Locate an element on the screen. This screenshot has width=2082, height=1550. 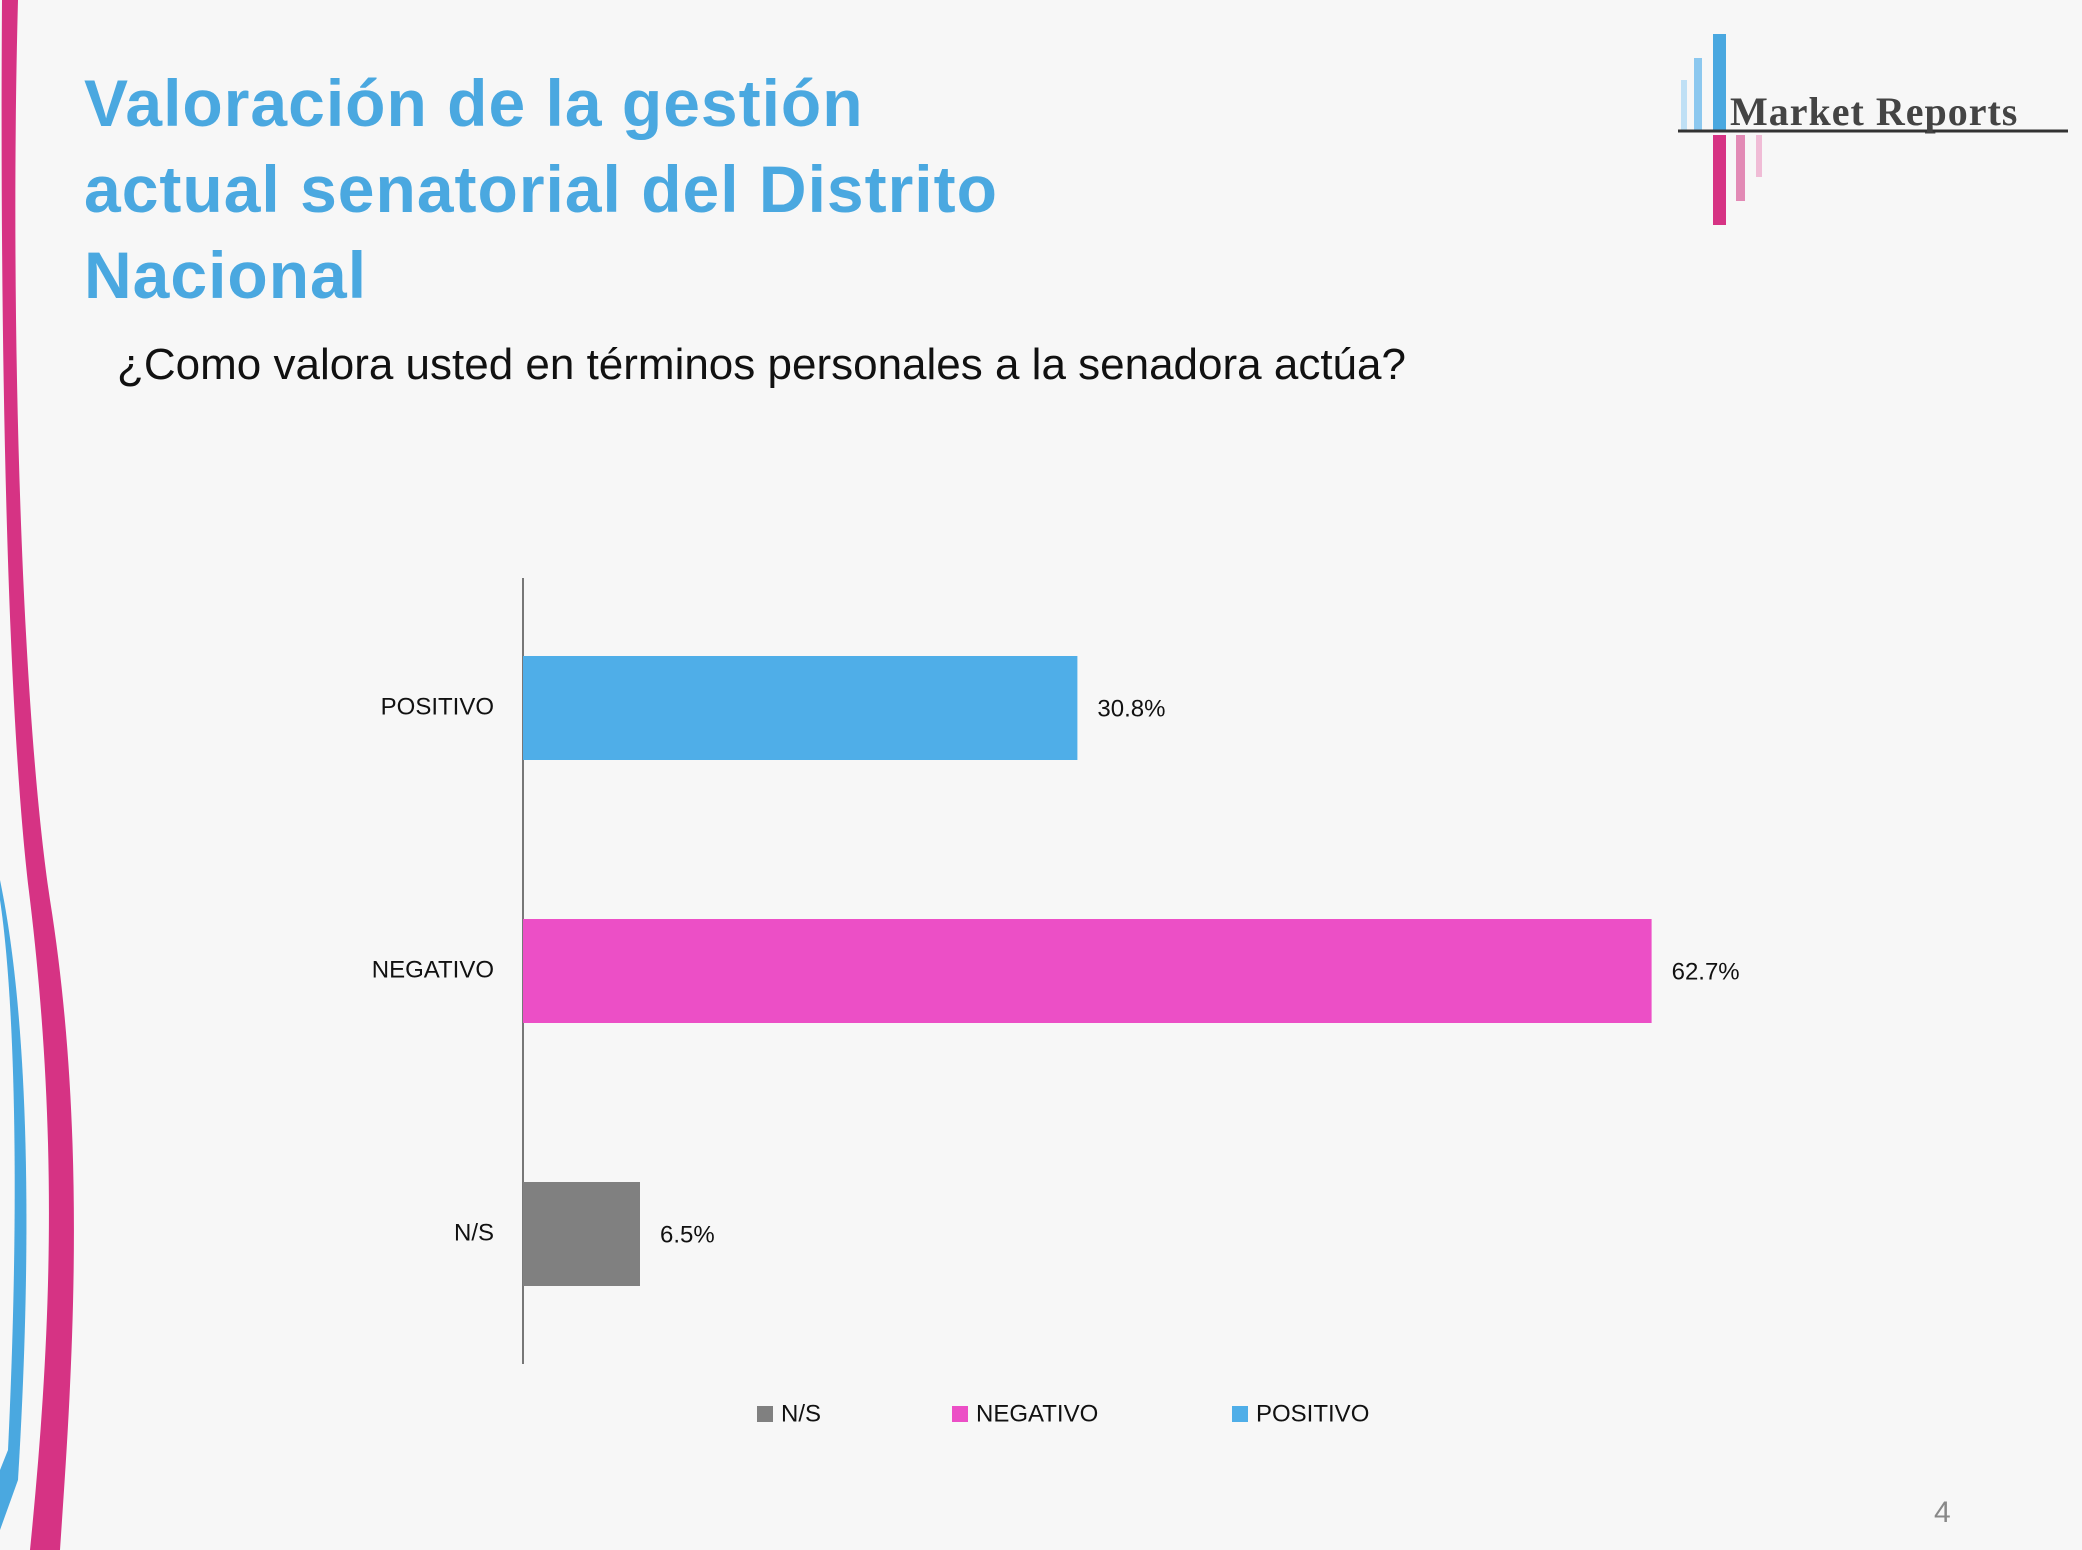
value-label: 6.5% is located at coordinates (687, 1234).